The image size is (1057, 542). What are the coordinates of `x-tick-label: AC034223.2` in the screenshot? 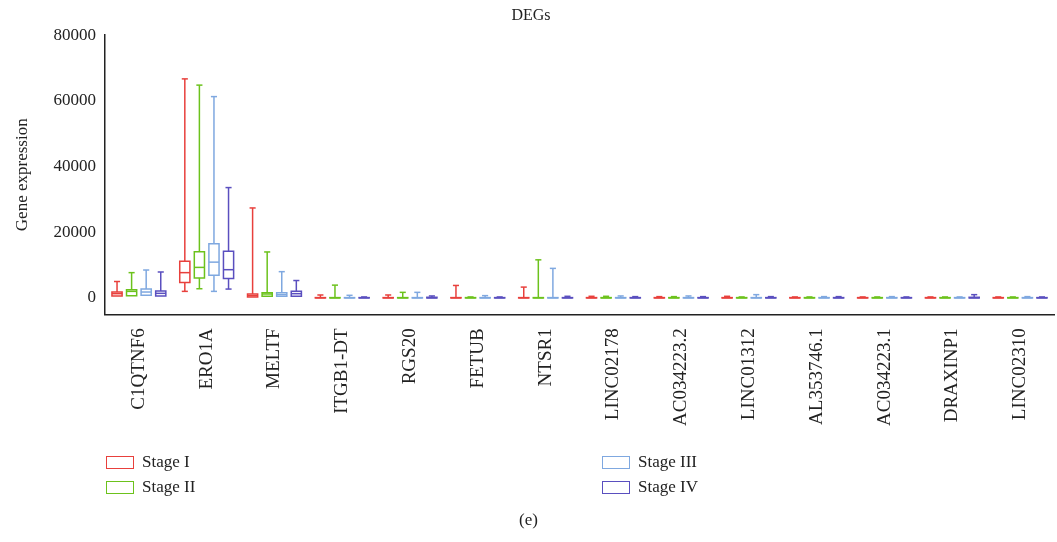 It's located at (680, 377).